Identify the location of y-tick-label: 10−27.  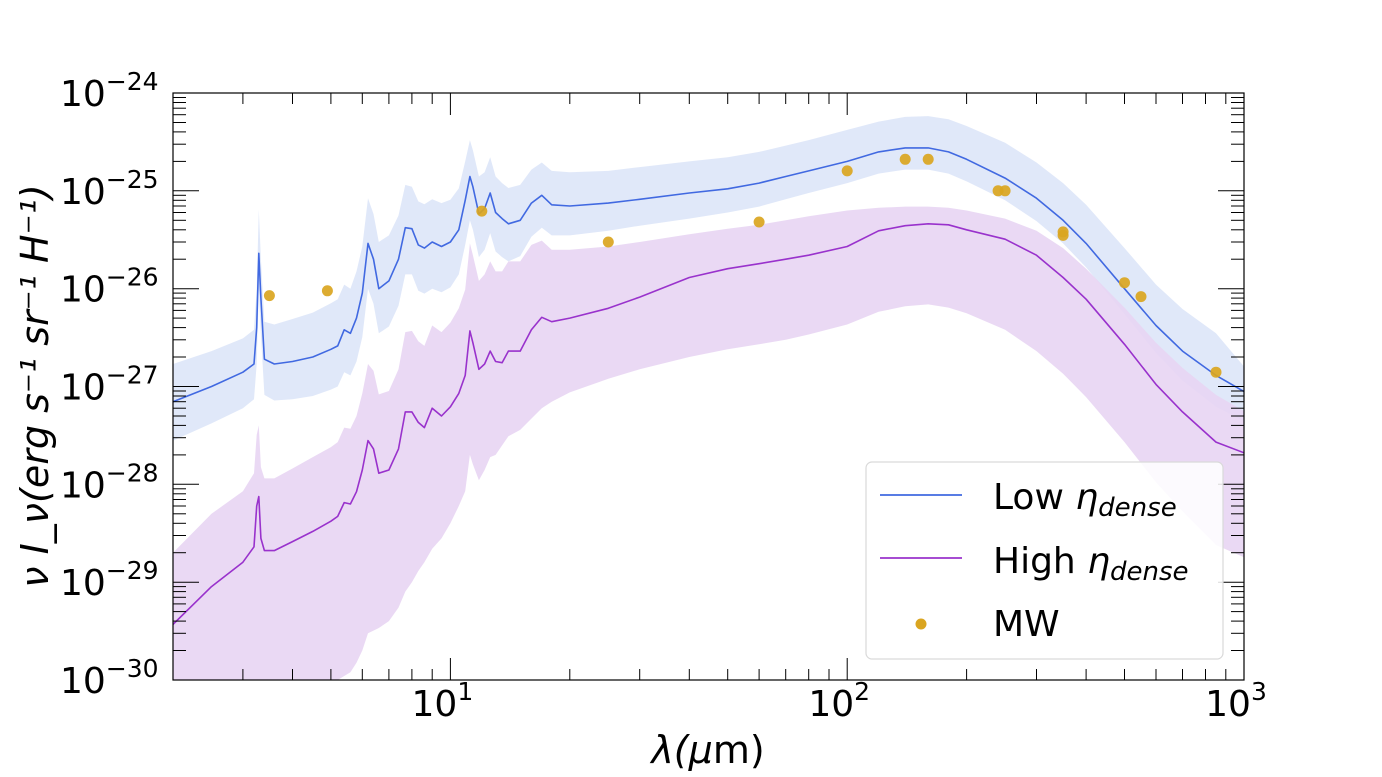
(109, 385).